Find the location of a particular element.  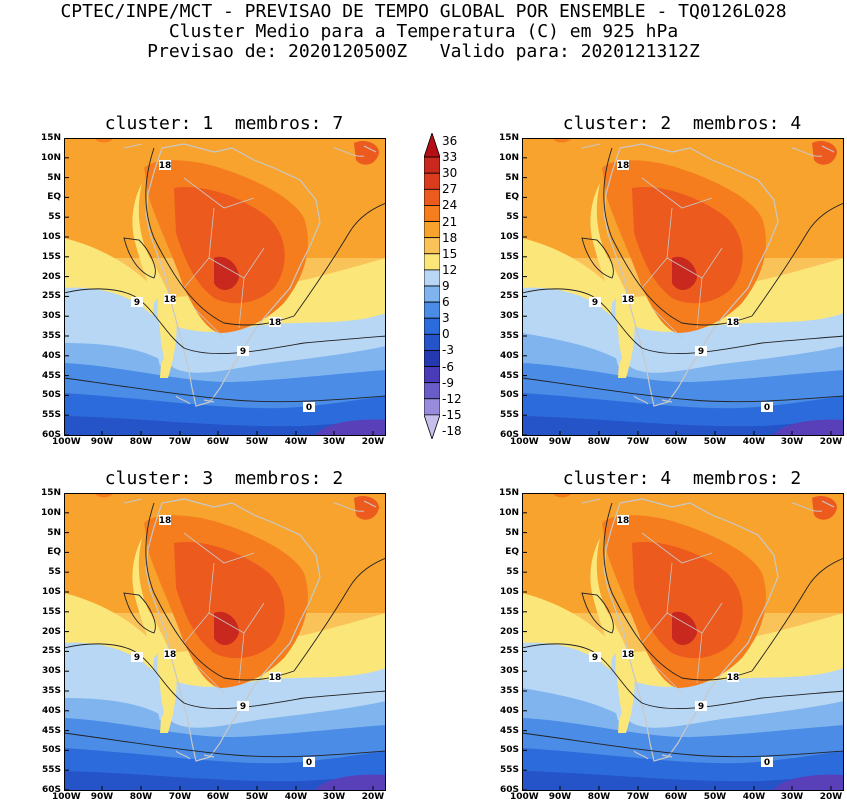

colorbar-label: 18 is located at coordinates (450, 237).